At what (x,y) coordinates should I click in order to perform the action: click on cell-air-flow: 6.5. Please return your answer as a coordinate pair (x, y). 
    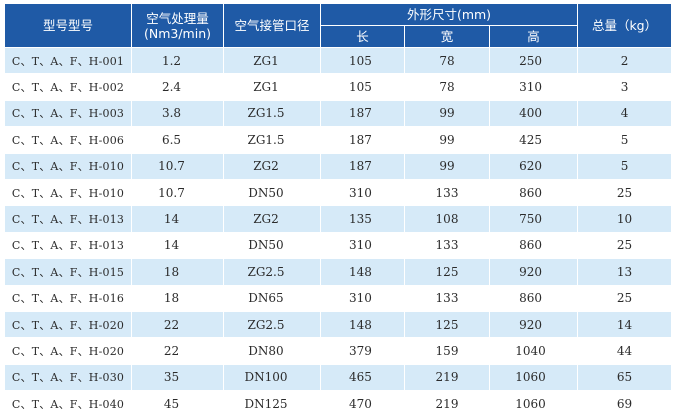
    Looking at the image, I should click on (177, 140).